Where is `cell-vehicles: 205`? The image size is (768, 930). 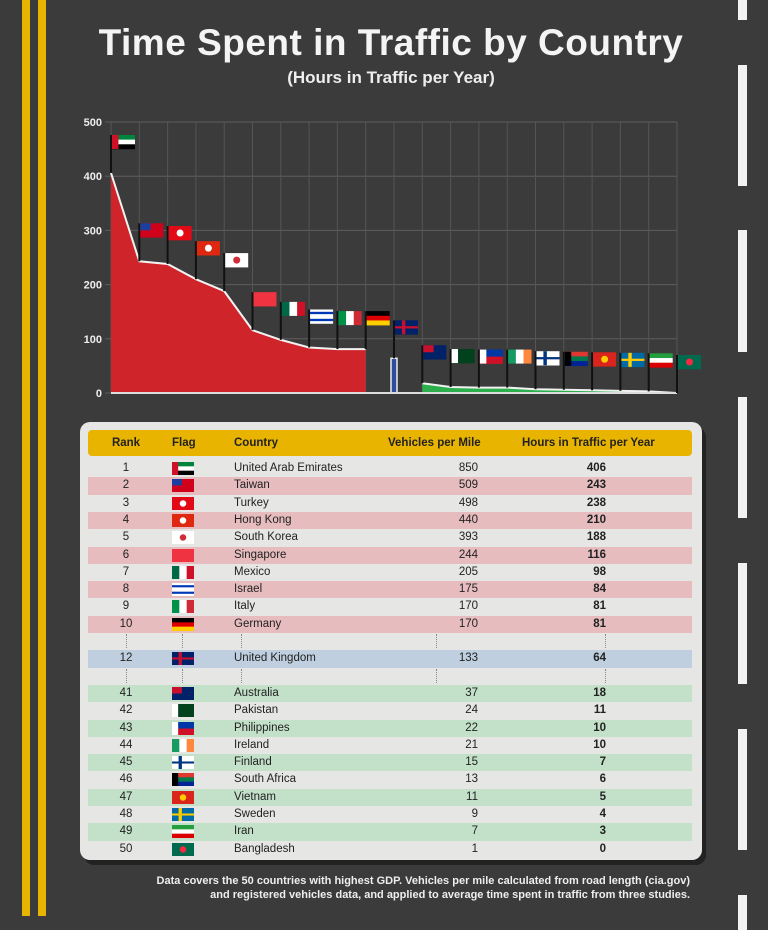
cell-vehicles: 205 is located at coordinates (468, 571).